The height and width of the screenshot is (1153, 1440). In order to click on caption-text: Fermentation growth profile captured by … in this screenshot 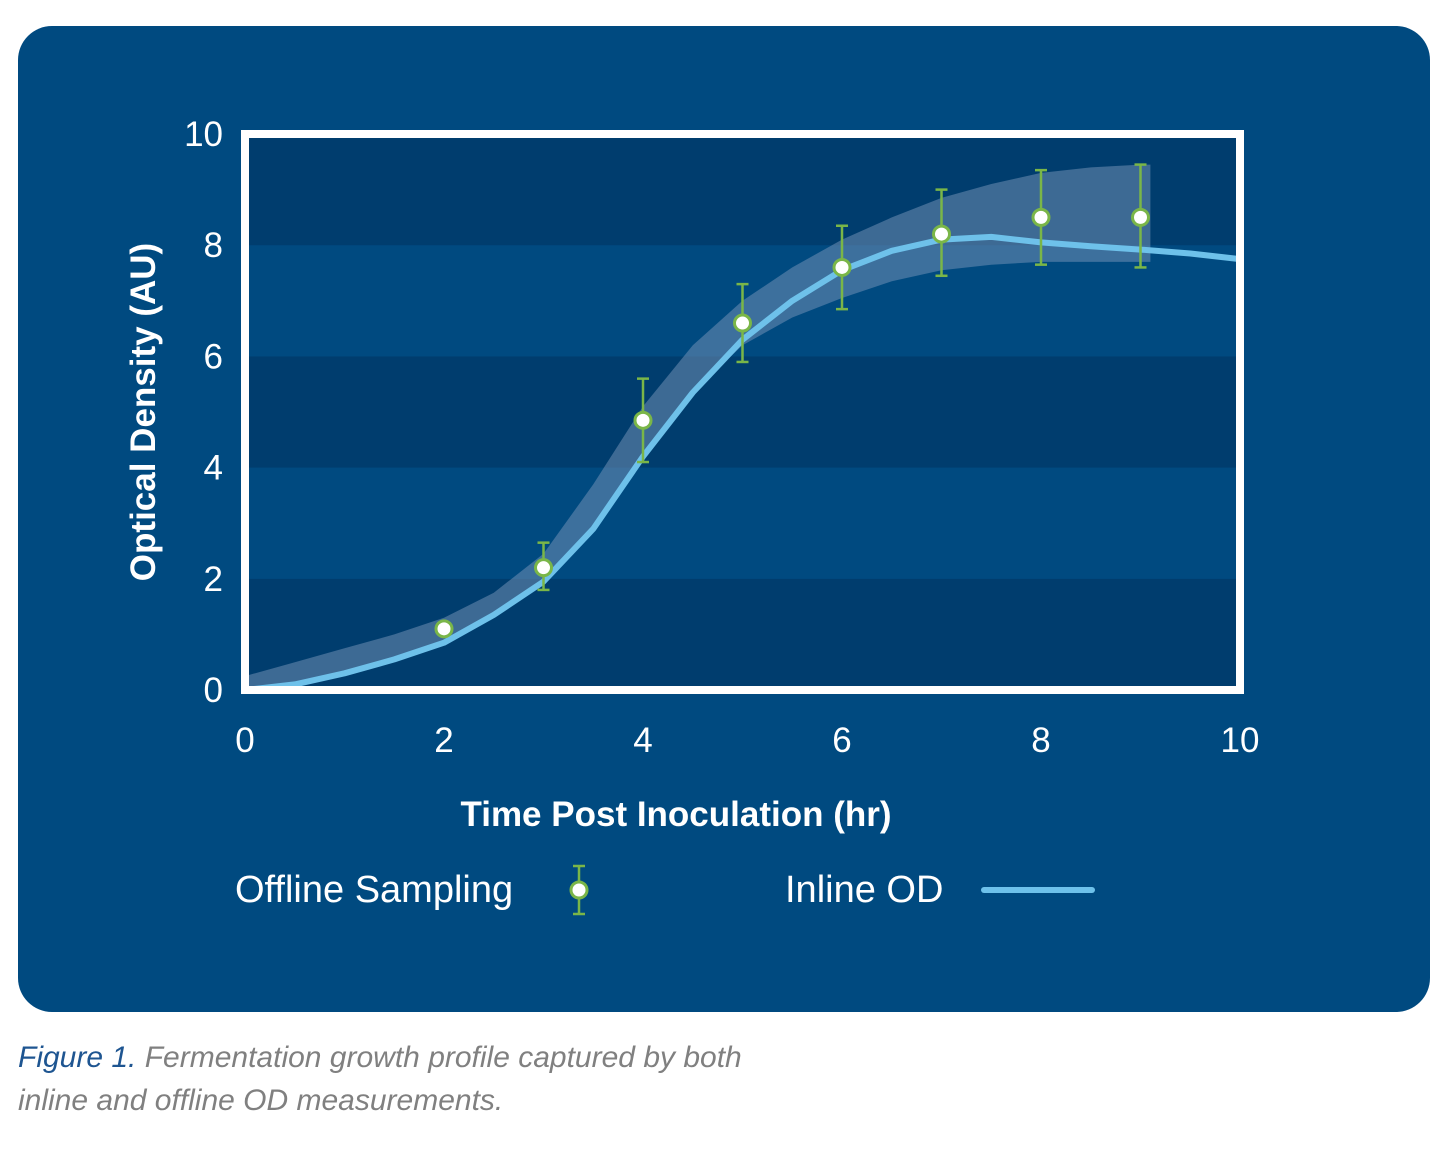, I will do `click(380, 1079)`.